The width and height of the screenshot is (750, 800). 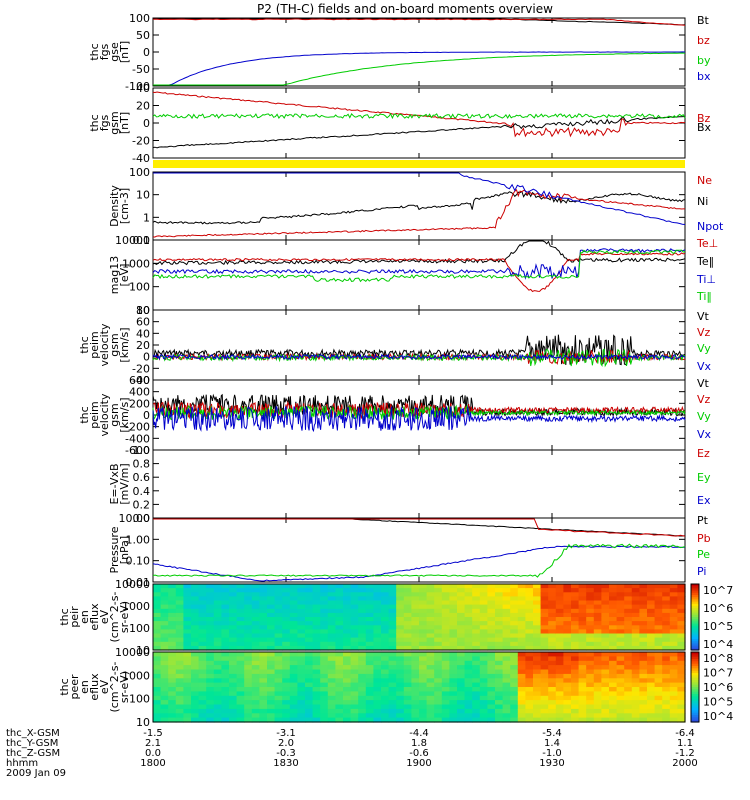 I want to click on ion-colorbar-cell, so click(x=695, y=618).